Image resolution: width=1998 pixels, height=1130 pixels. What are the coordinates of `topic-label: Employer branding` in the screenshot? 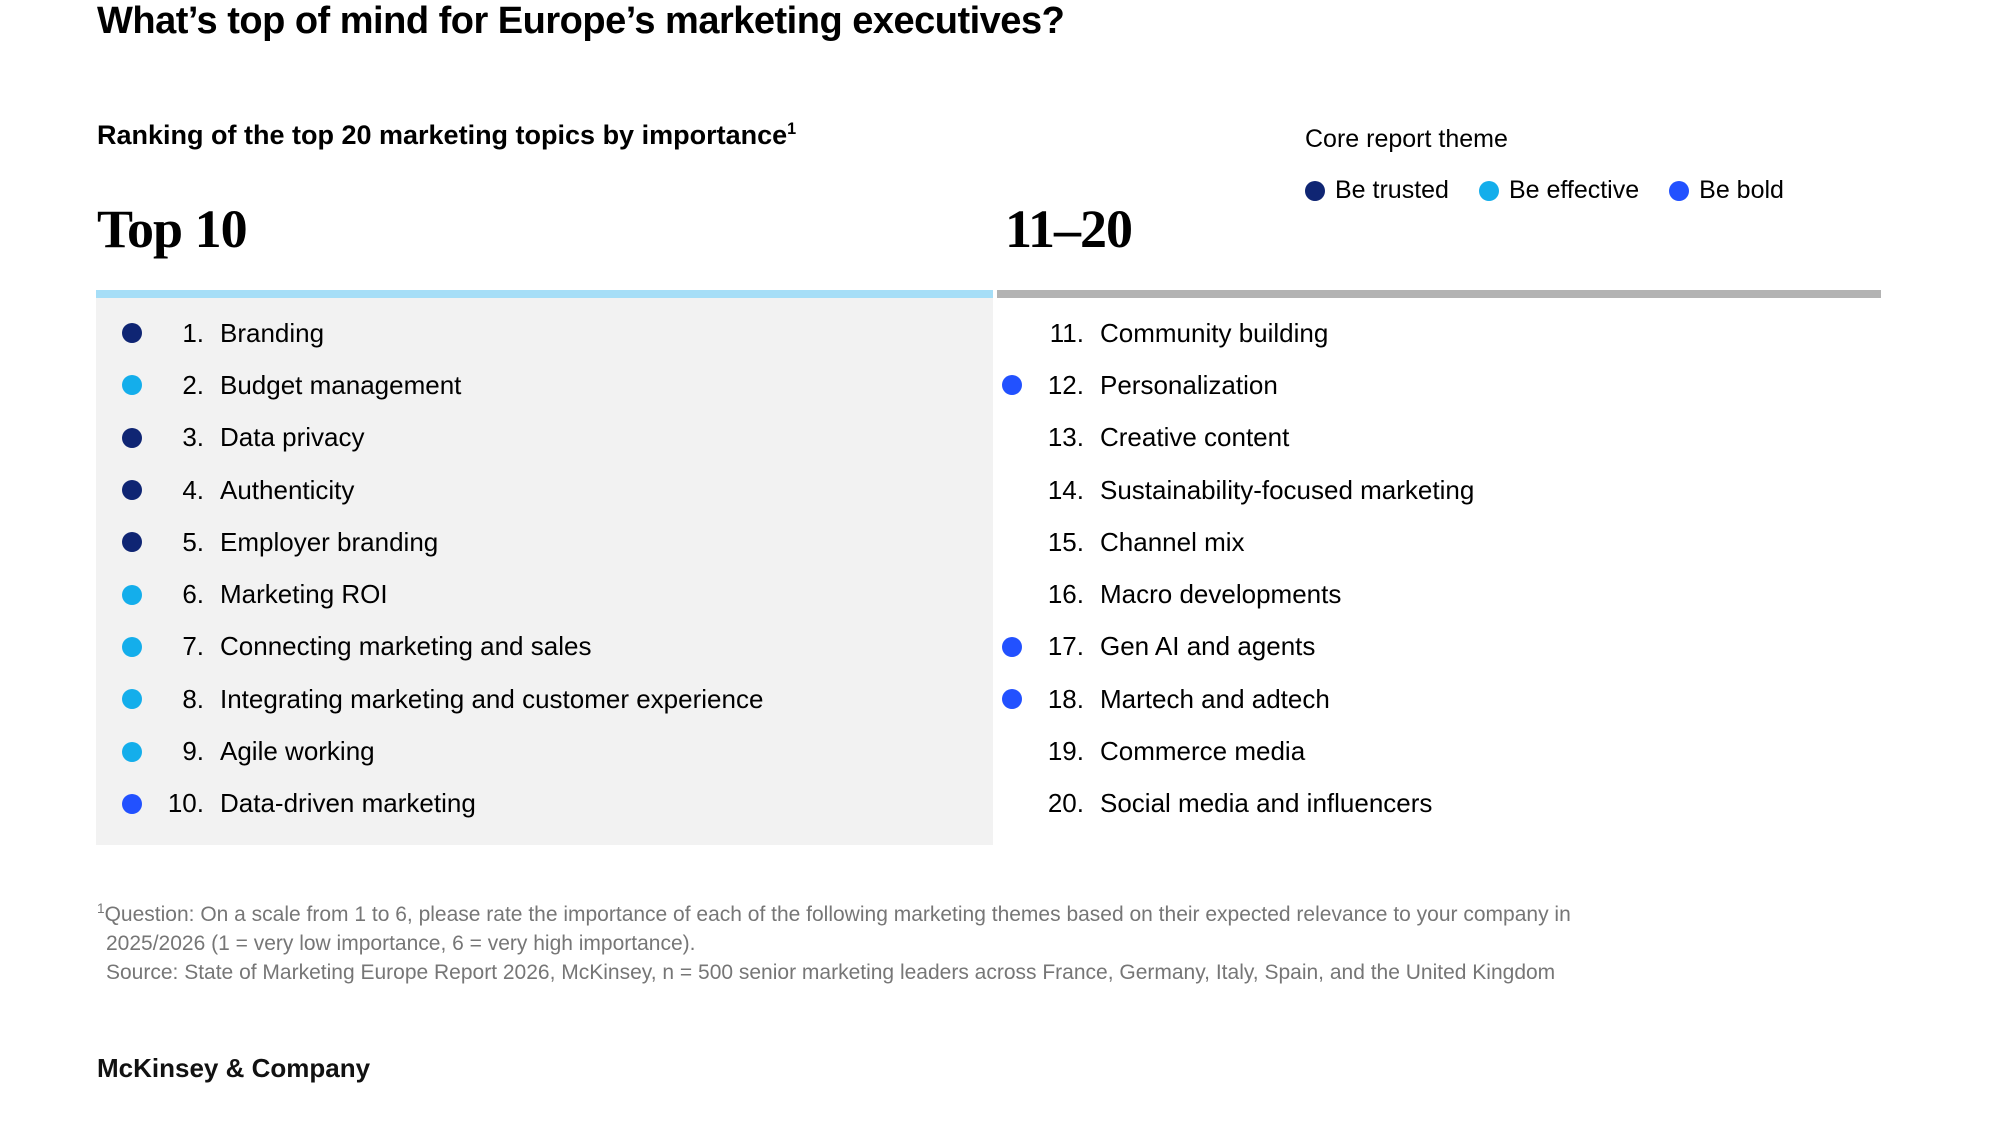 It's located at (329, 541).